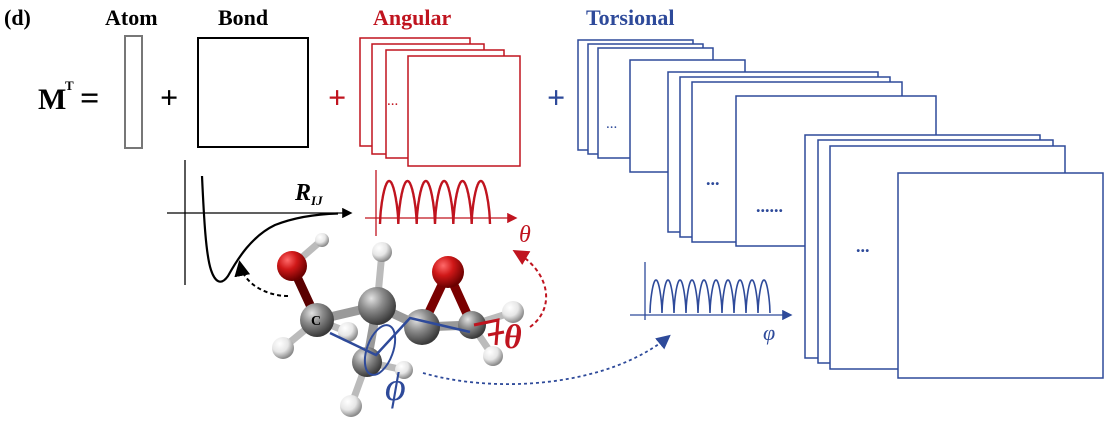  I want to click on torsion-periodic-plot, so click(711, 291).